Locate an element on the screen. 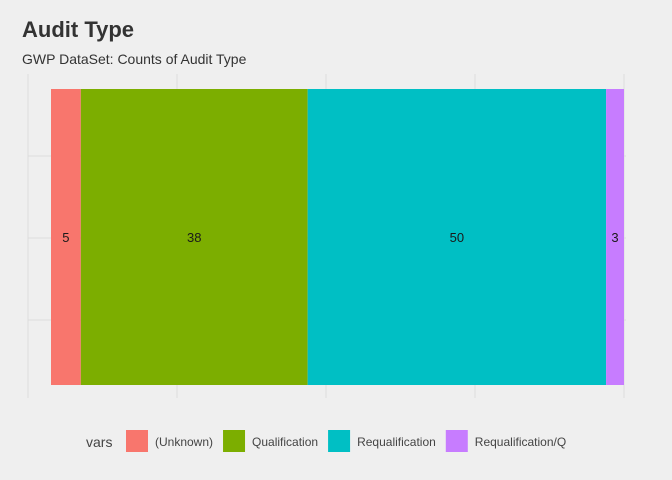 The width and height of the screenshot is (672, 480). legend-key-requalification-q is located at coordinates (456, 441).